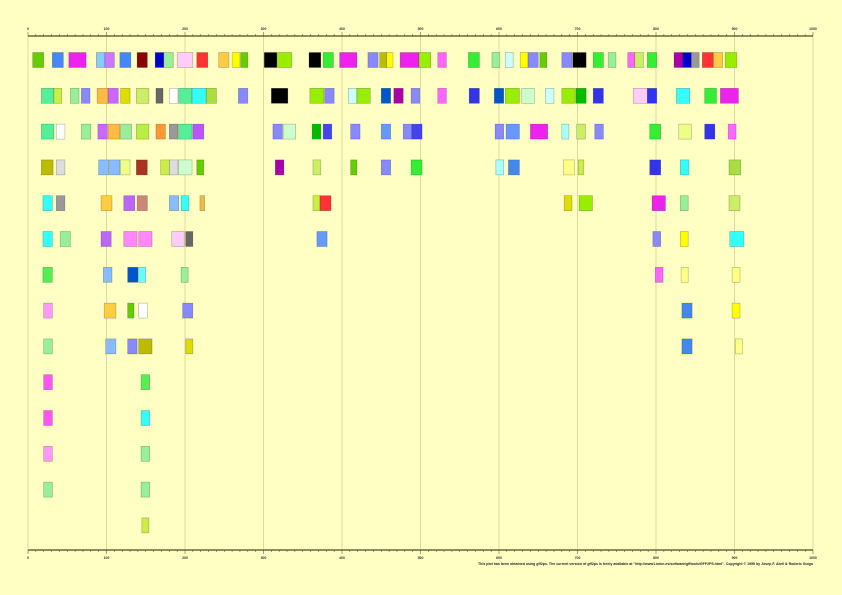 This screenshot has height=595, width=842. I want to click on tick-label: 600, so click(499, 29).